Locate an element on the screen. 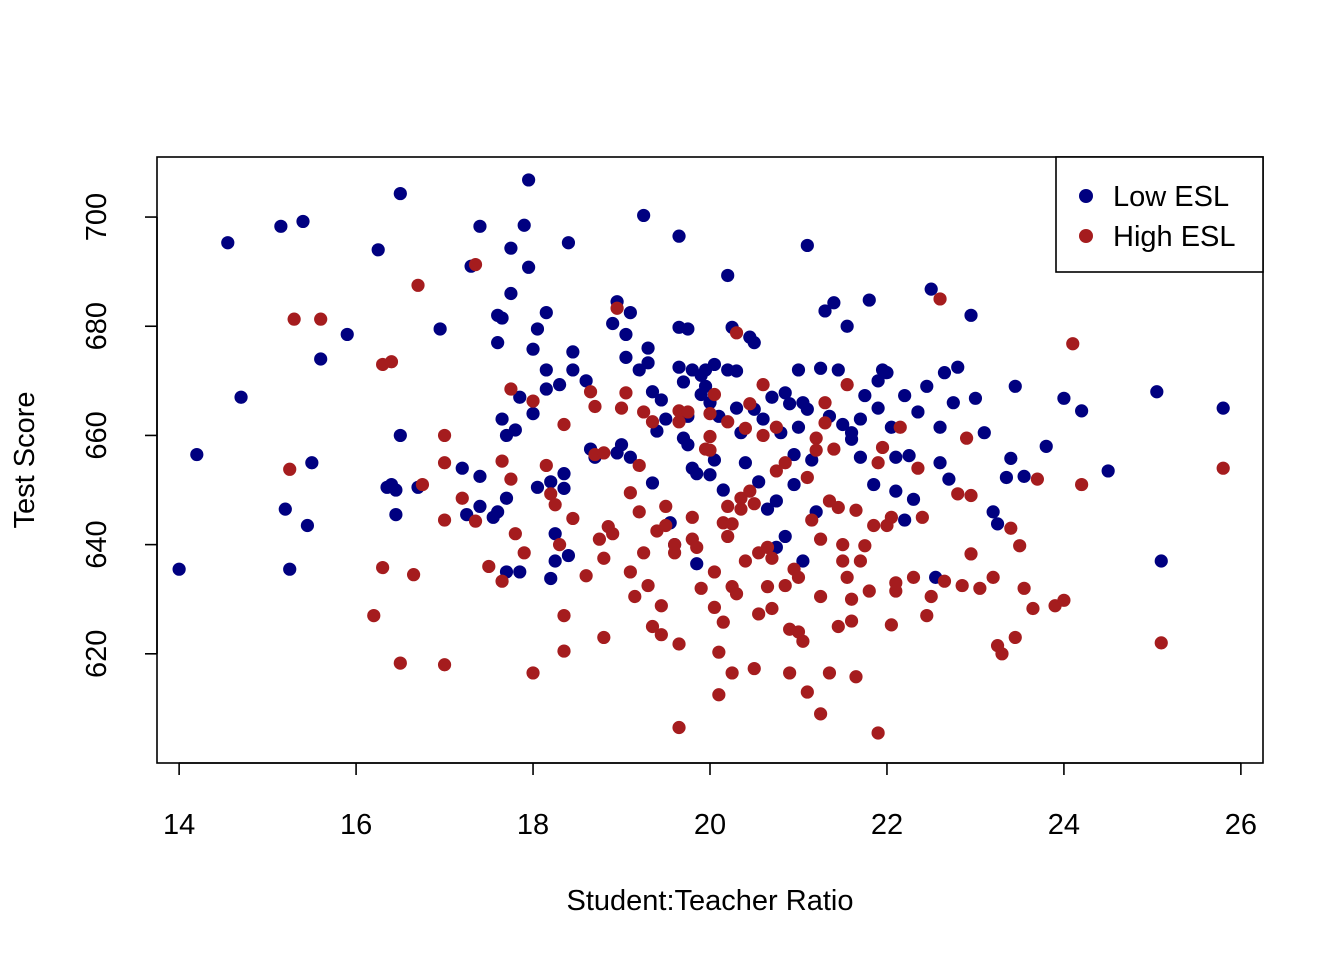 The image size is (1344, 960). x-tick-label: 26 is located at coordinates (1241, 825).